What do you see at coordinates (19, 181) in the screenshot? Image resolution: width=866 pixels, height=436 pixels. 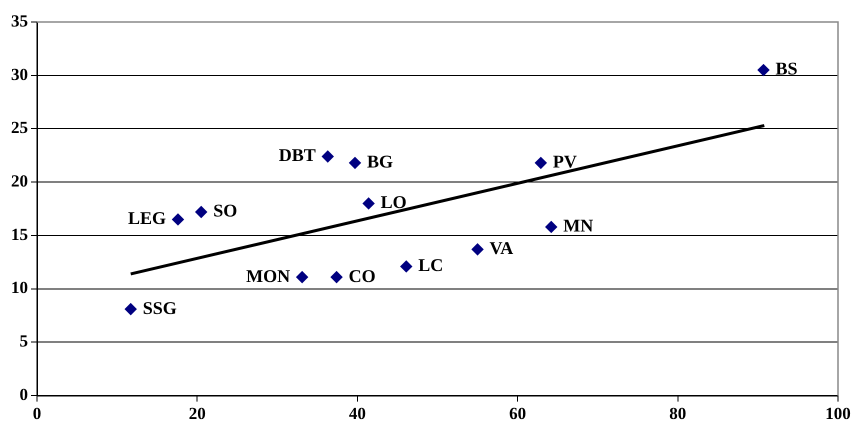 I see `y-tick-label: 20` at bounding box center [19, 181].